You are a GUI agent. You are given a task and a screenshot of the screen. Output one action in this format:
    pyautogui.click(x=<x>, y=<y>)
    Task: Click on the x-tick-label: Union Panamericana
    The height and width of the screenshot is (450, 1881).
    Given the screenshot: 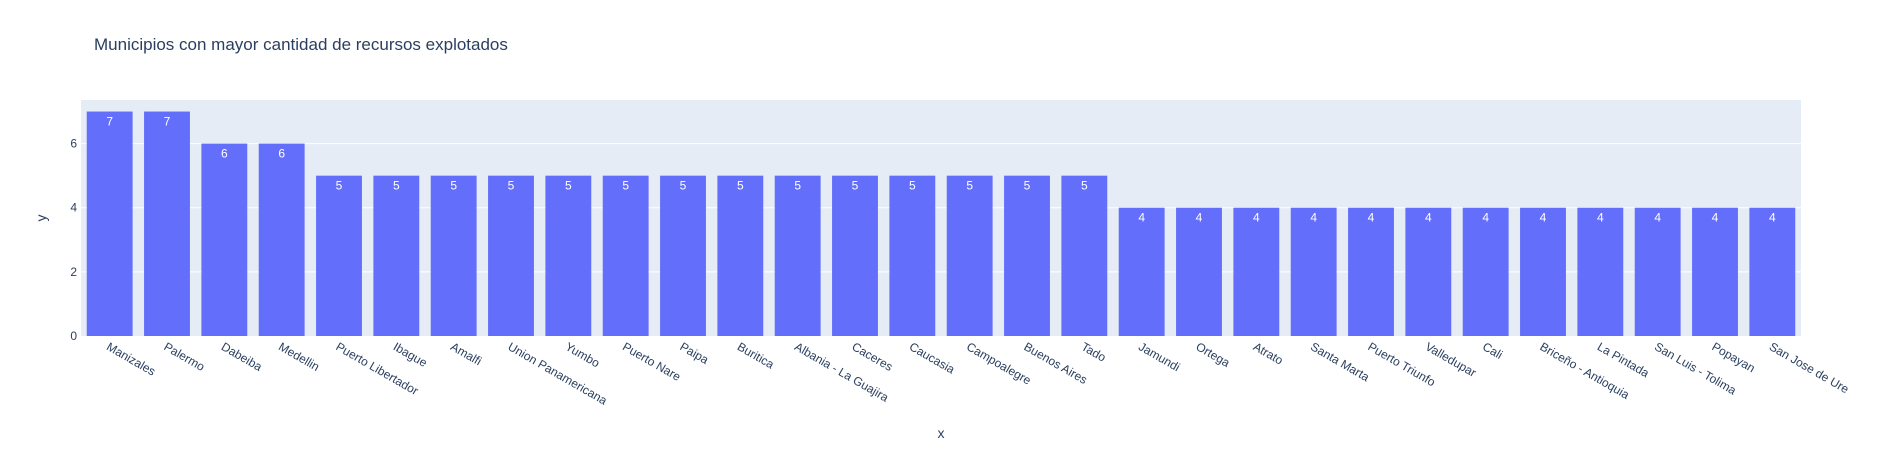 What is the action you would take?
    pyautogui.click(x=558, y=373)
    